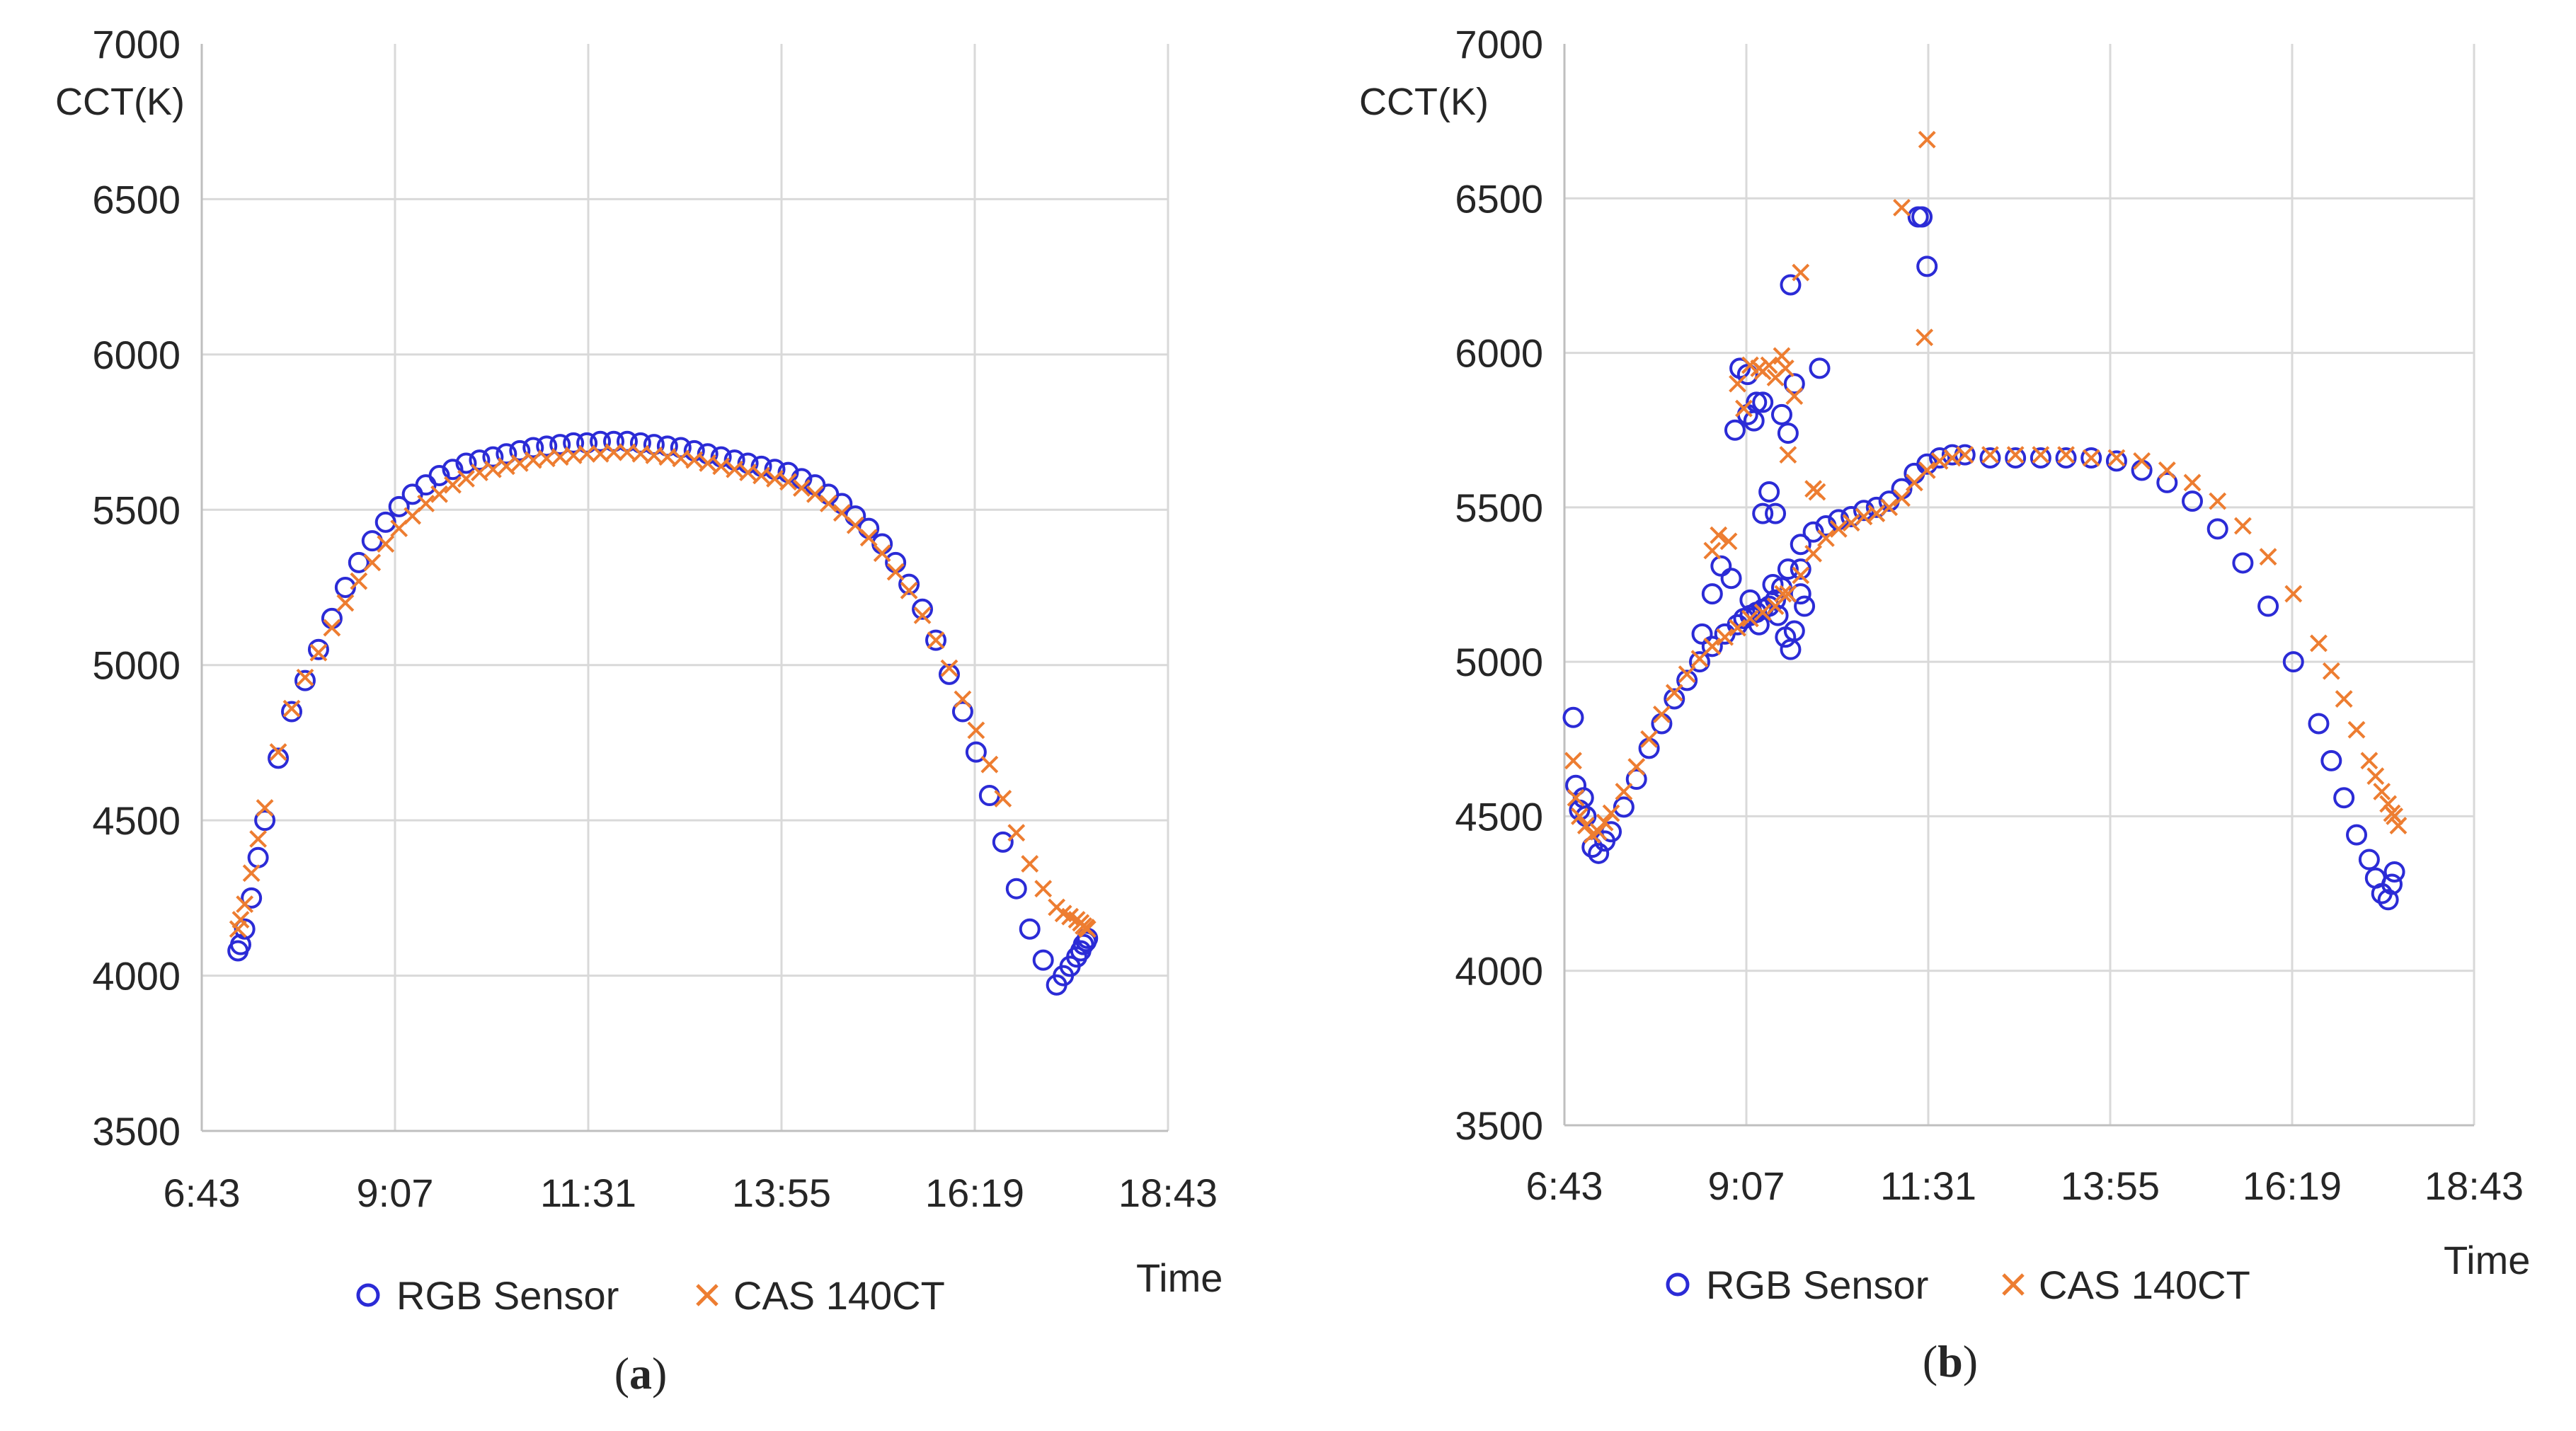 This screenshot has height=1431, width=2576. I want to click on panel-b-legend: RGB Sensor CAS 140CT, so click(1958, 1285).